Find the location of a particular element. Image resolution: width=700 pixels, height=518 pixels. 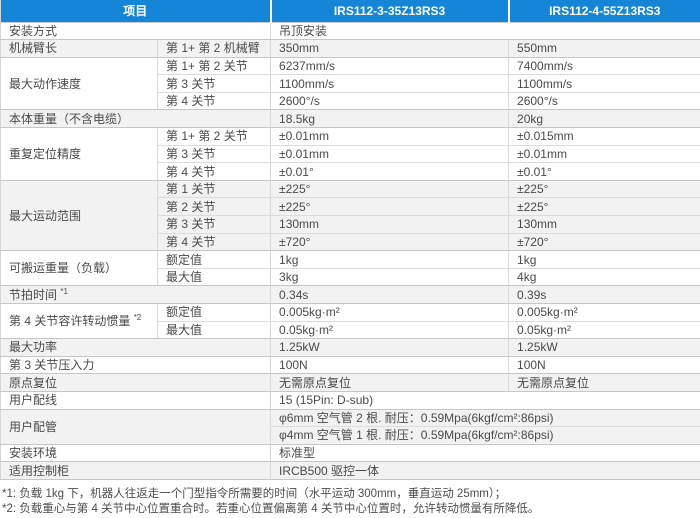

spec-value-shared: 标准型 is located at coordinates (485, 453).